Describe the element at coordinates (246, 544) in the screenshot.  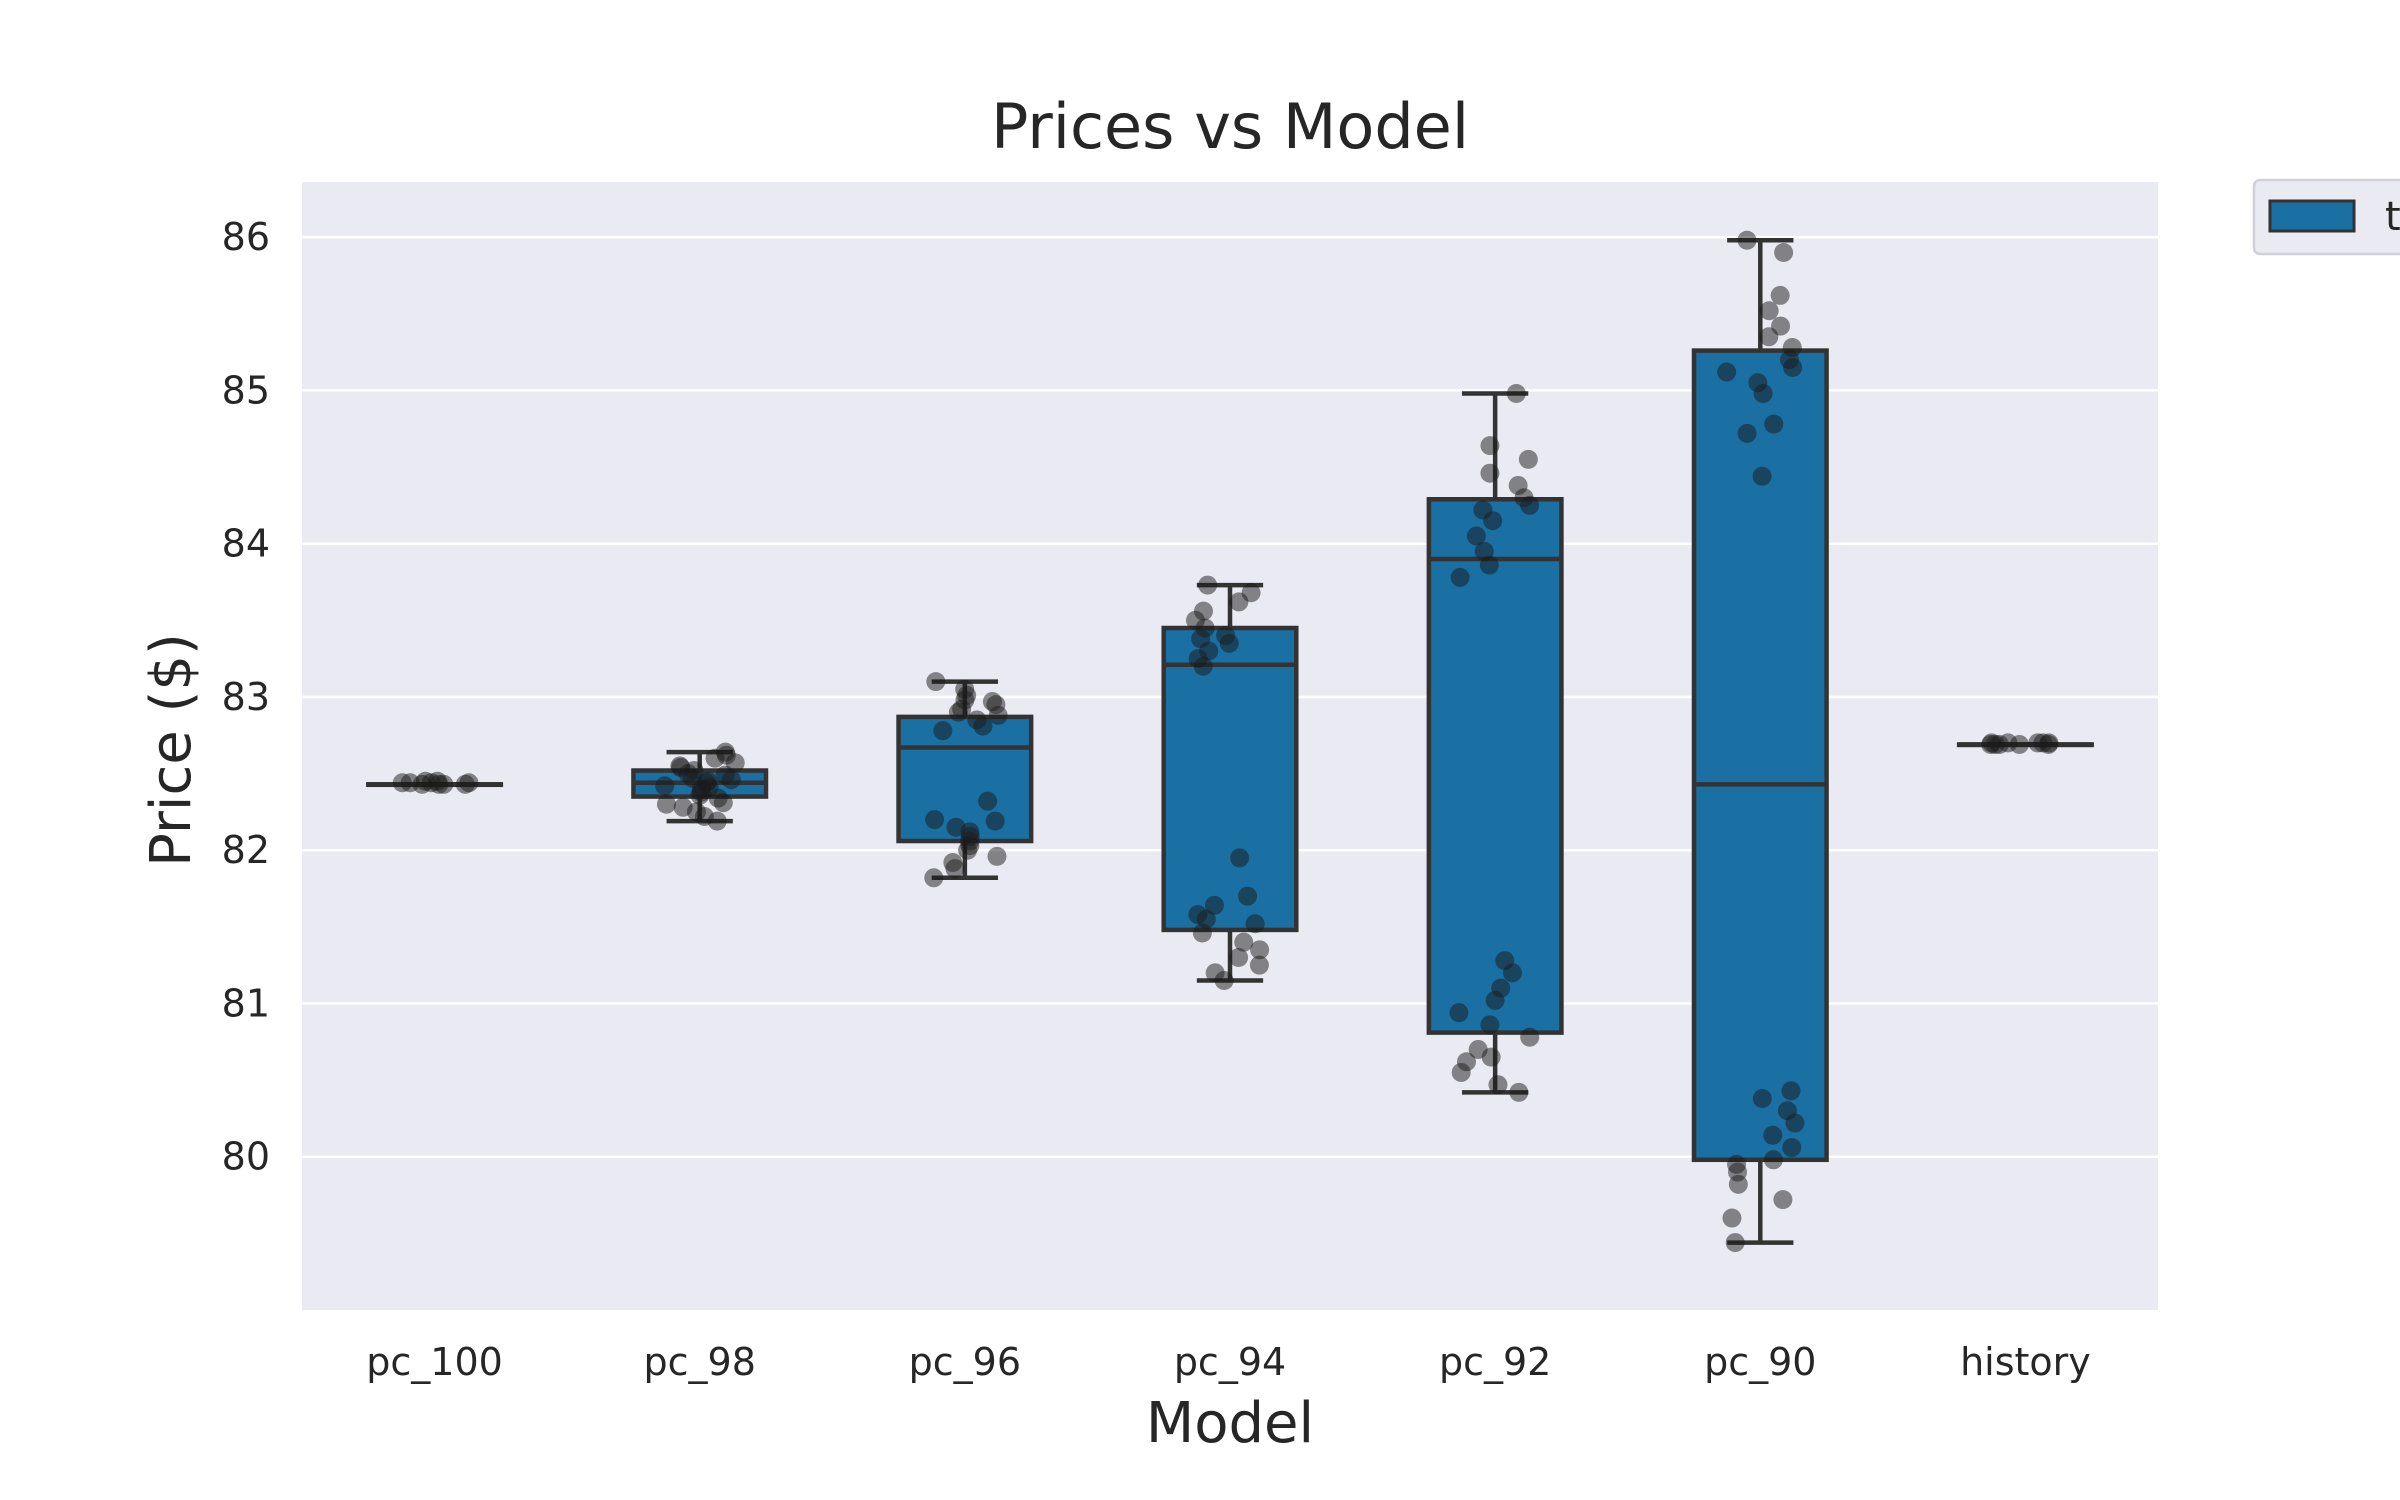
I see `y-tick-label: 84` at that location.